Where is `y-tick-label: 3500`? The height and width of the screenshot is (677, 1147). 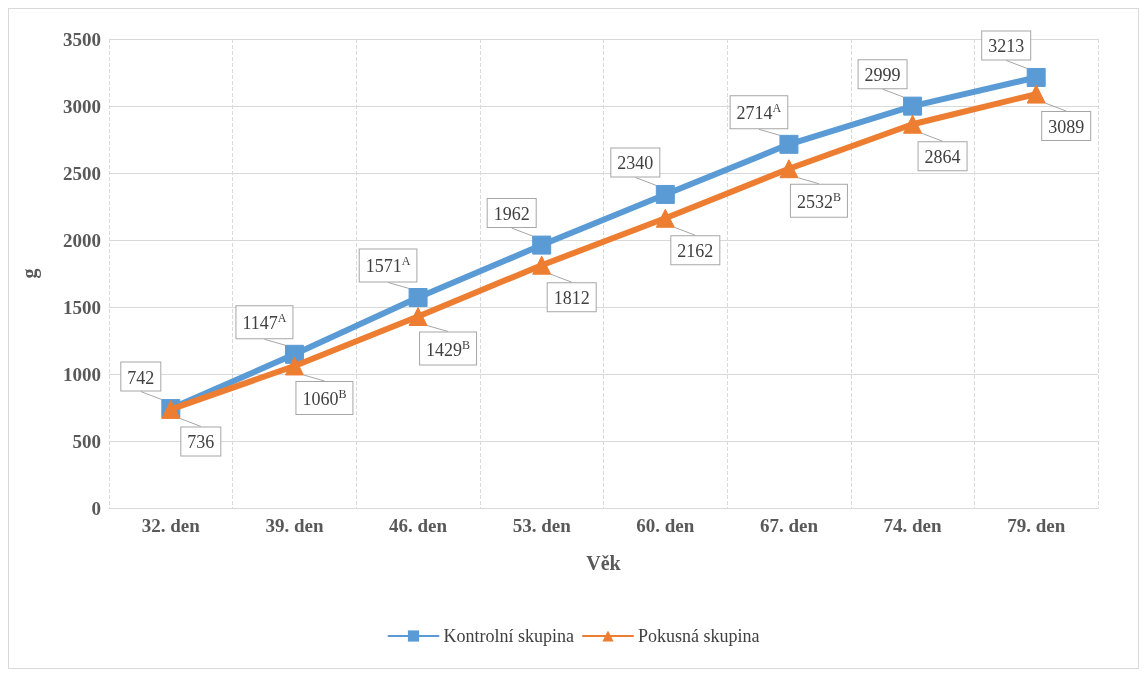 y-tick-label: 3500 is located at coordinates (82, 39).